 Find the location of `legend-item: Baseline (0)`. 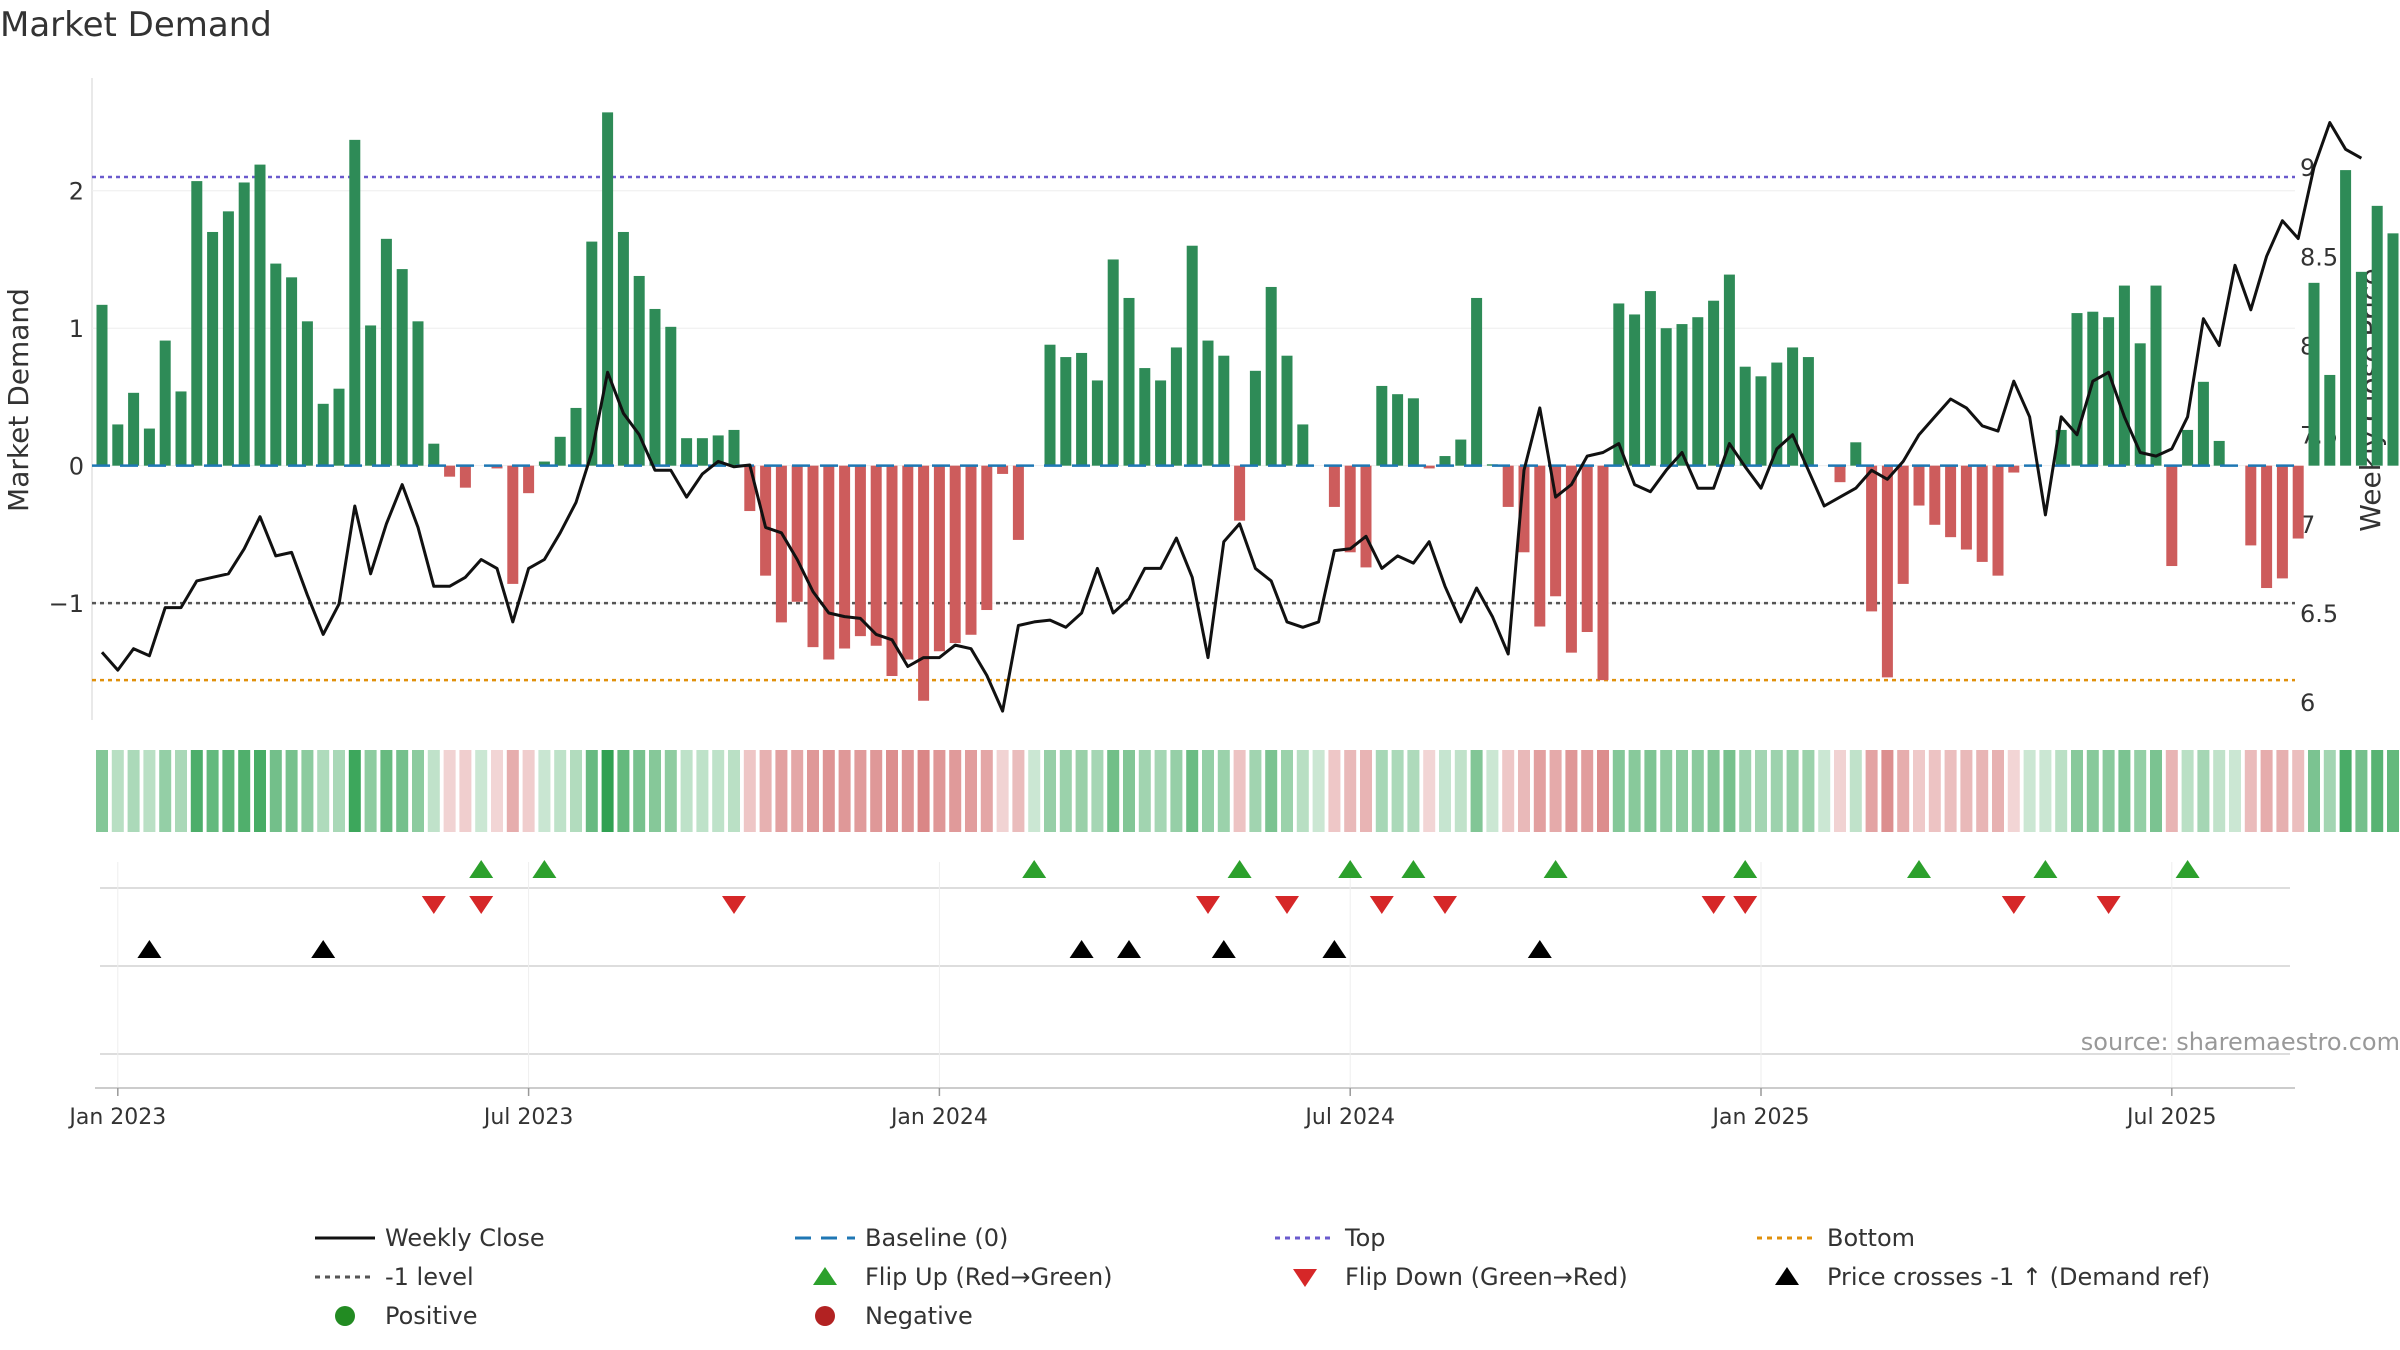

legend-item: Baseline (0) is located at coordinates (901, 1238).